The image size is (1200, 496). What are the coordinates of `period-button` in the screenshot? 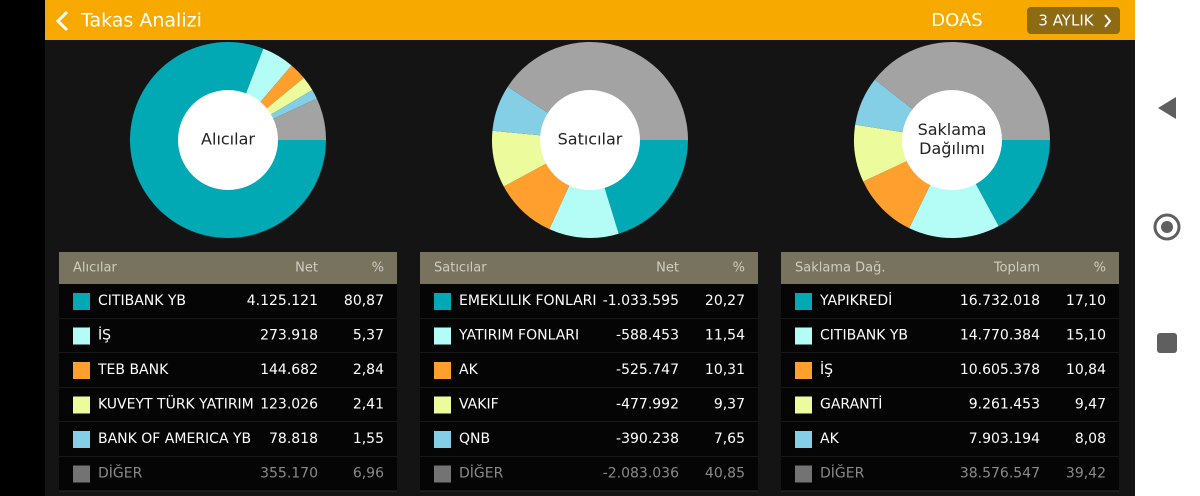 It's located at (1073, 20).